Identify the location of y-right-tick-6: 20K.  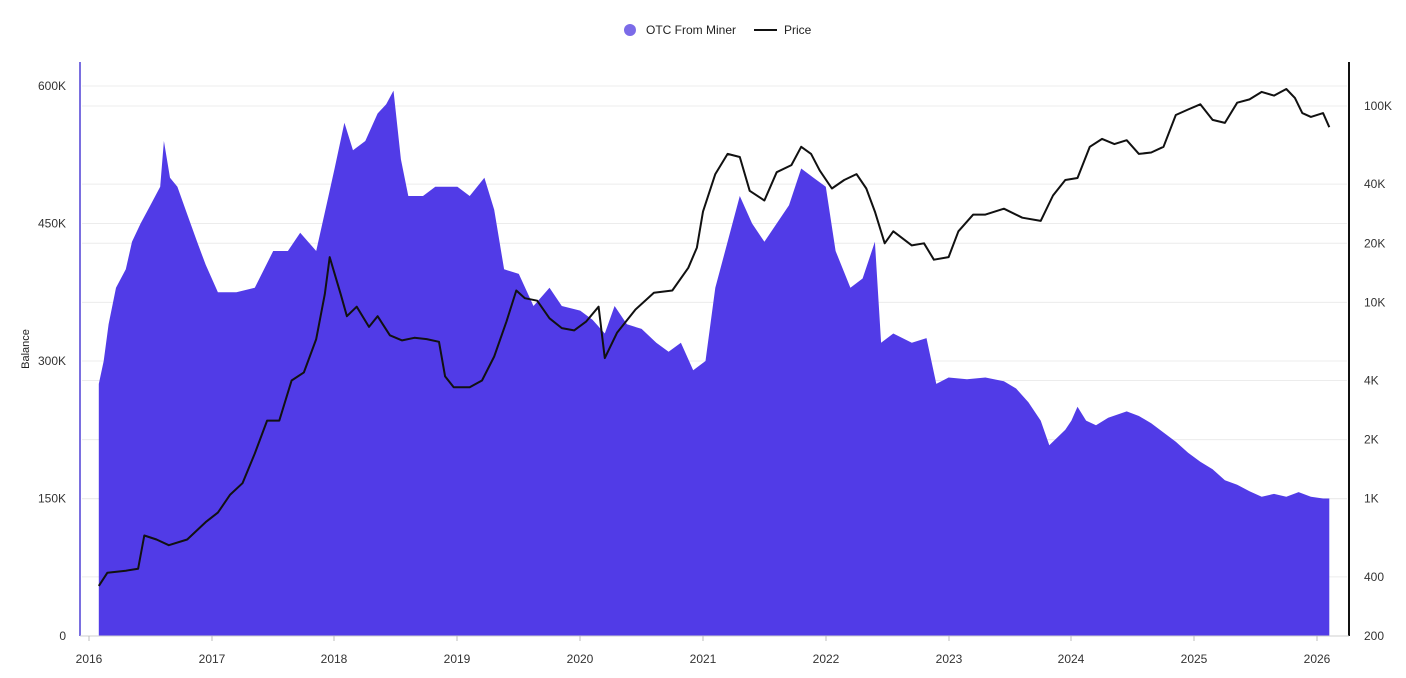
(1374, 243).